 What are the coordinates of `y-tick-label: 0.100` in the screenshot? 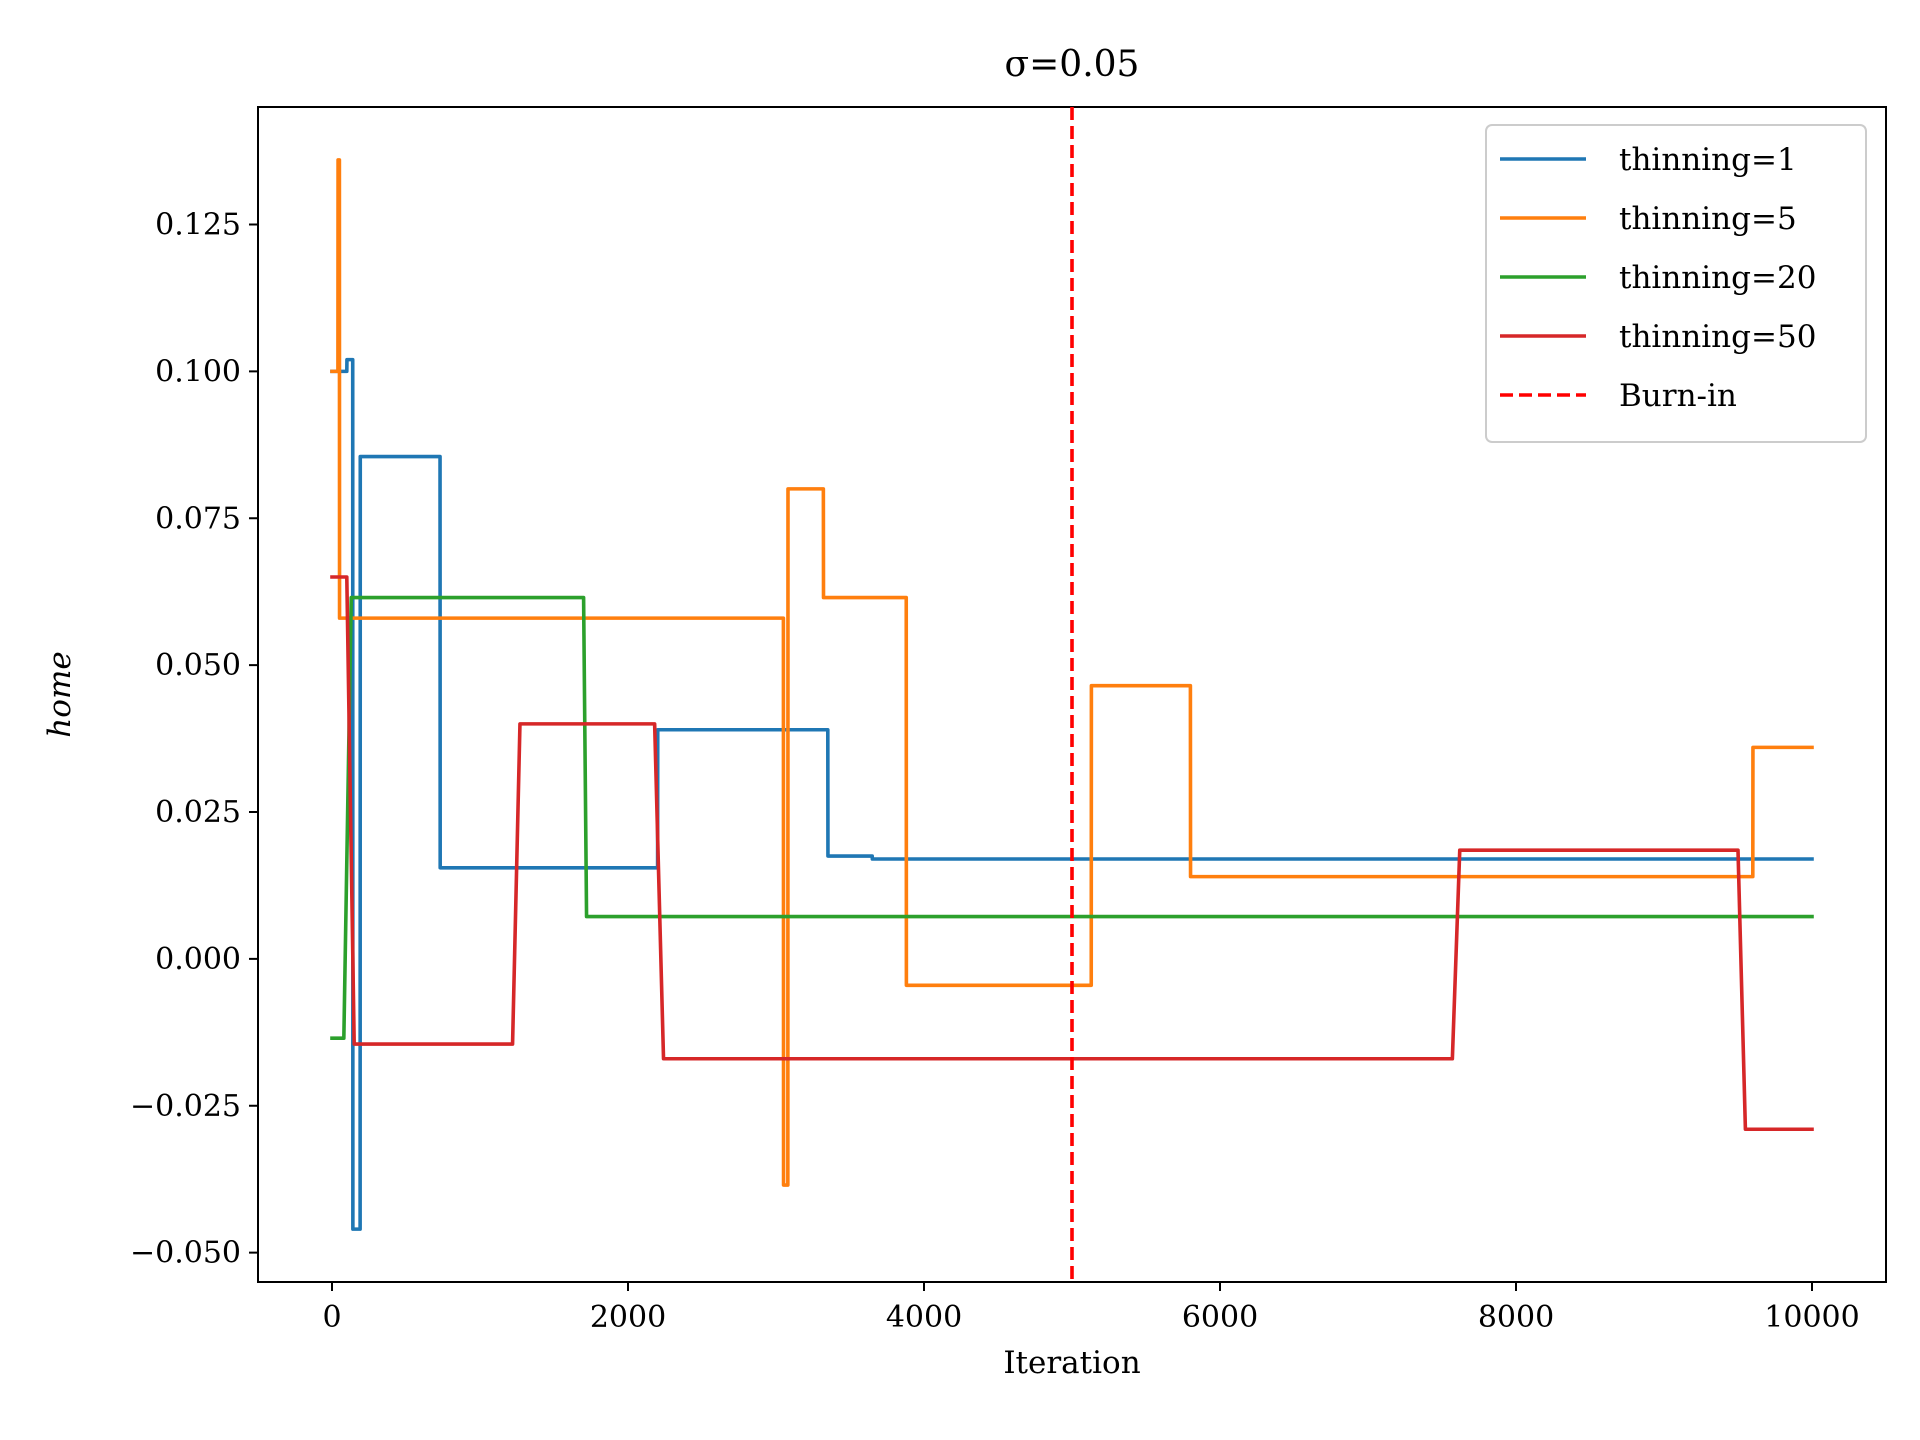 It's located at (198, 371).